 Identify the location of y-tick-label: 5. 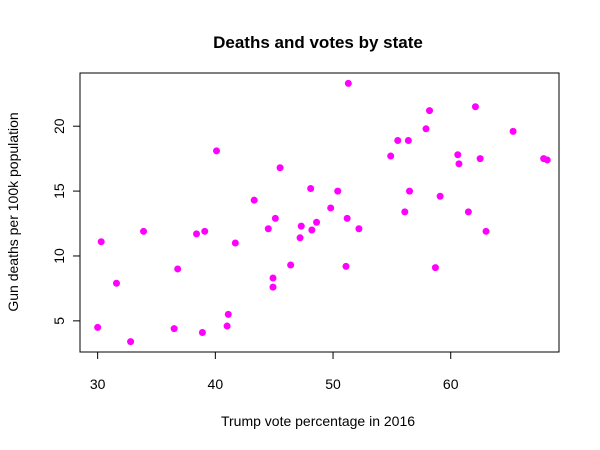
(59, 321).